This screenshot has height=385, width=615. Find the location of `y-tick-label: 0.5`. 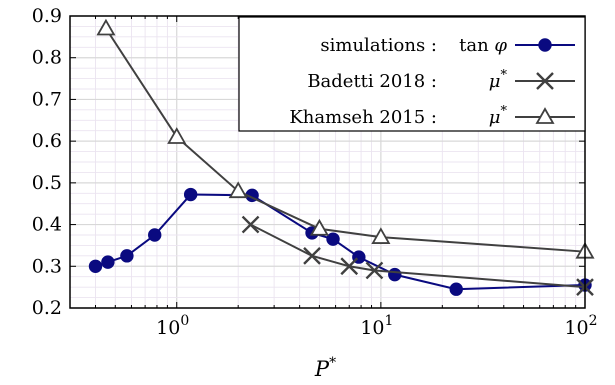

y-tick-label: 0.5 is located at coordinates (47, 183).